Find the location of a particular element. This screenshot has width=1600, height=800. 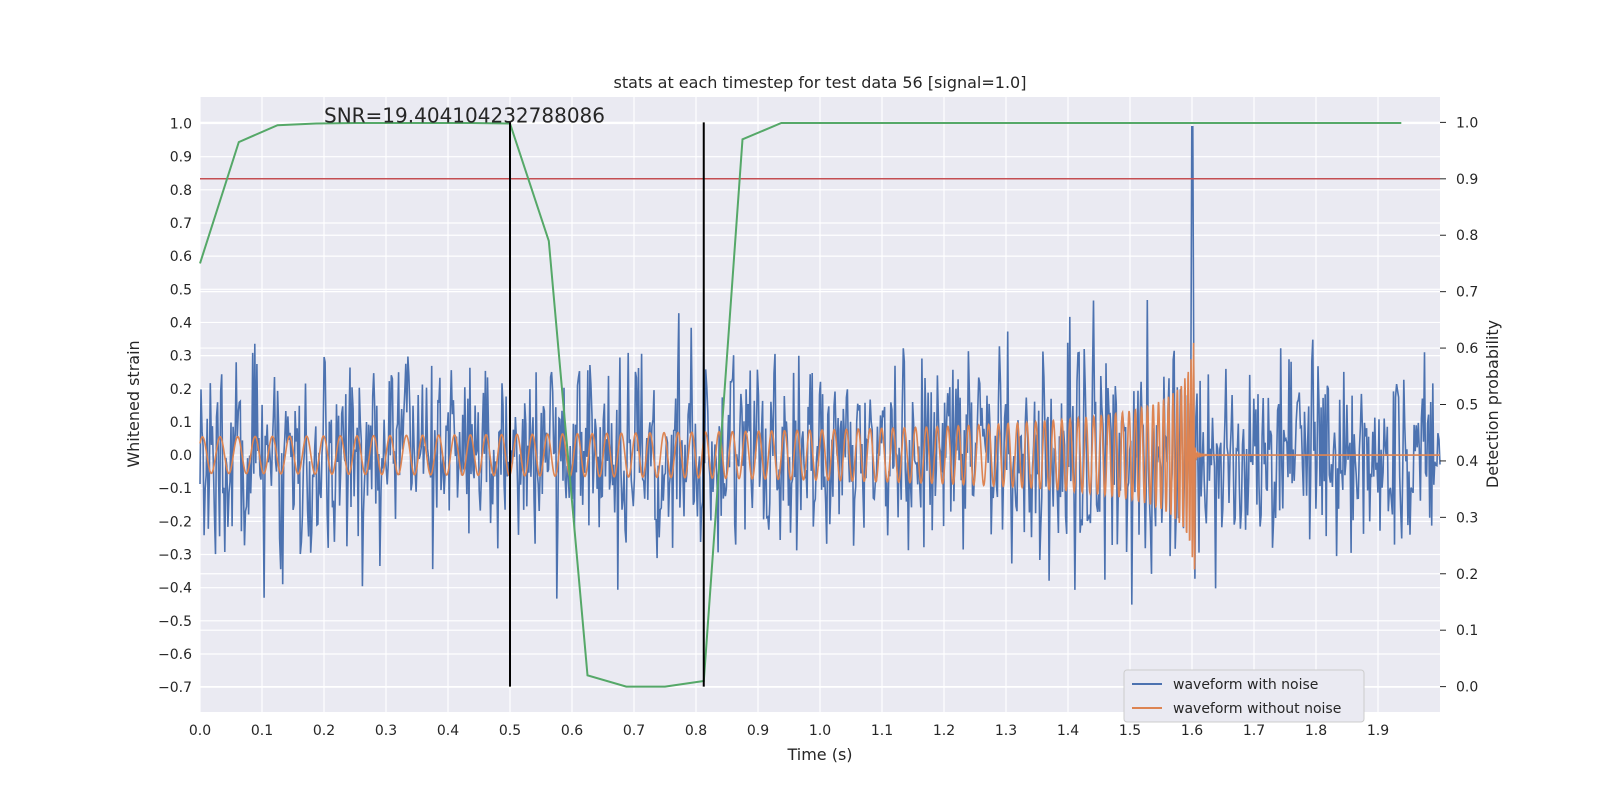

y-tick-label: −0.2 is located at coordinates (175, 522).